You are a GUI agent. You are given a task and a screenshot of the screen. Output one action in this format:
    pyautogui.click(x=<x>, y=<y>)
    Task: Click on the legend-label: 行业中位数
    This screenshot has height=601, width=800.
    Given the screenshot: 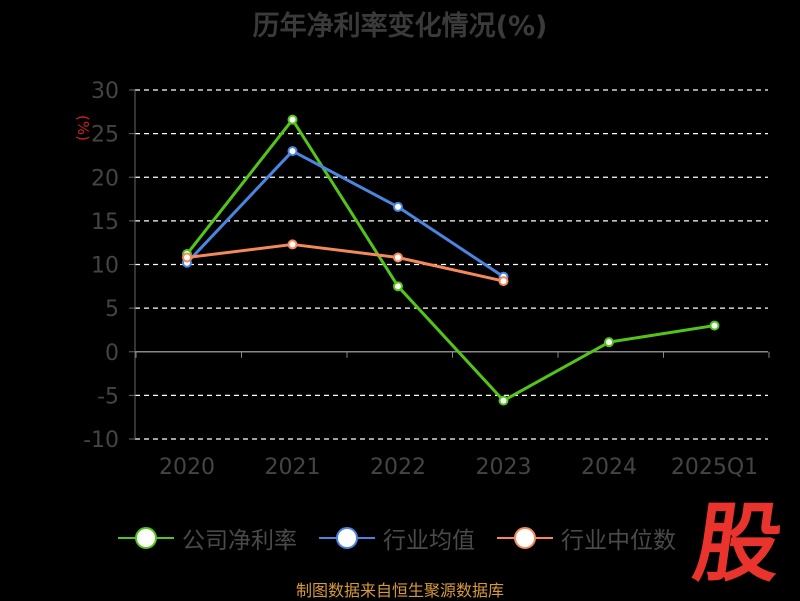 What is the action you would take?
    pyautogui.click(x=618, y=541)
    